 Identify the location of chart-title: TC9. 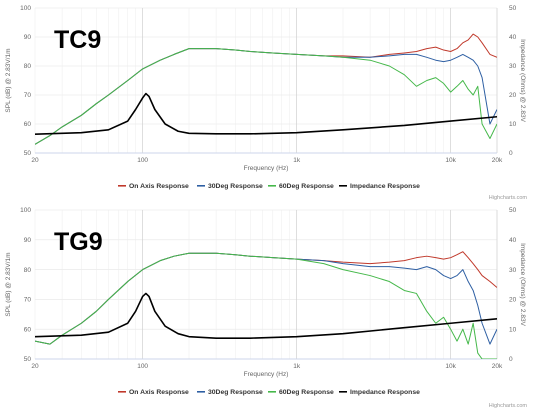
(77, 40).